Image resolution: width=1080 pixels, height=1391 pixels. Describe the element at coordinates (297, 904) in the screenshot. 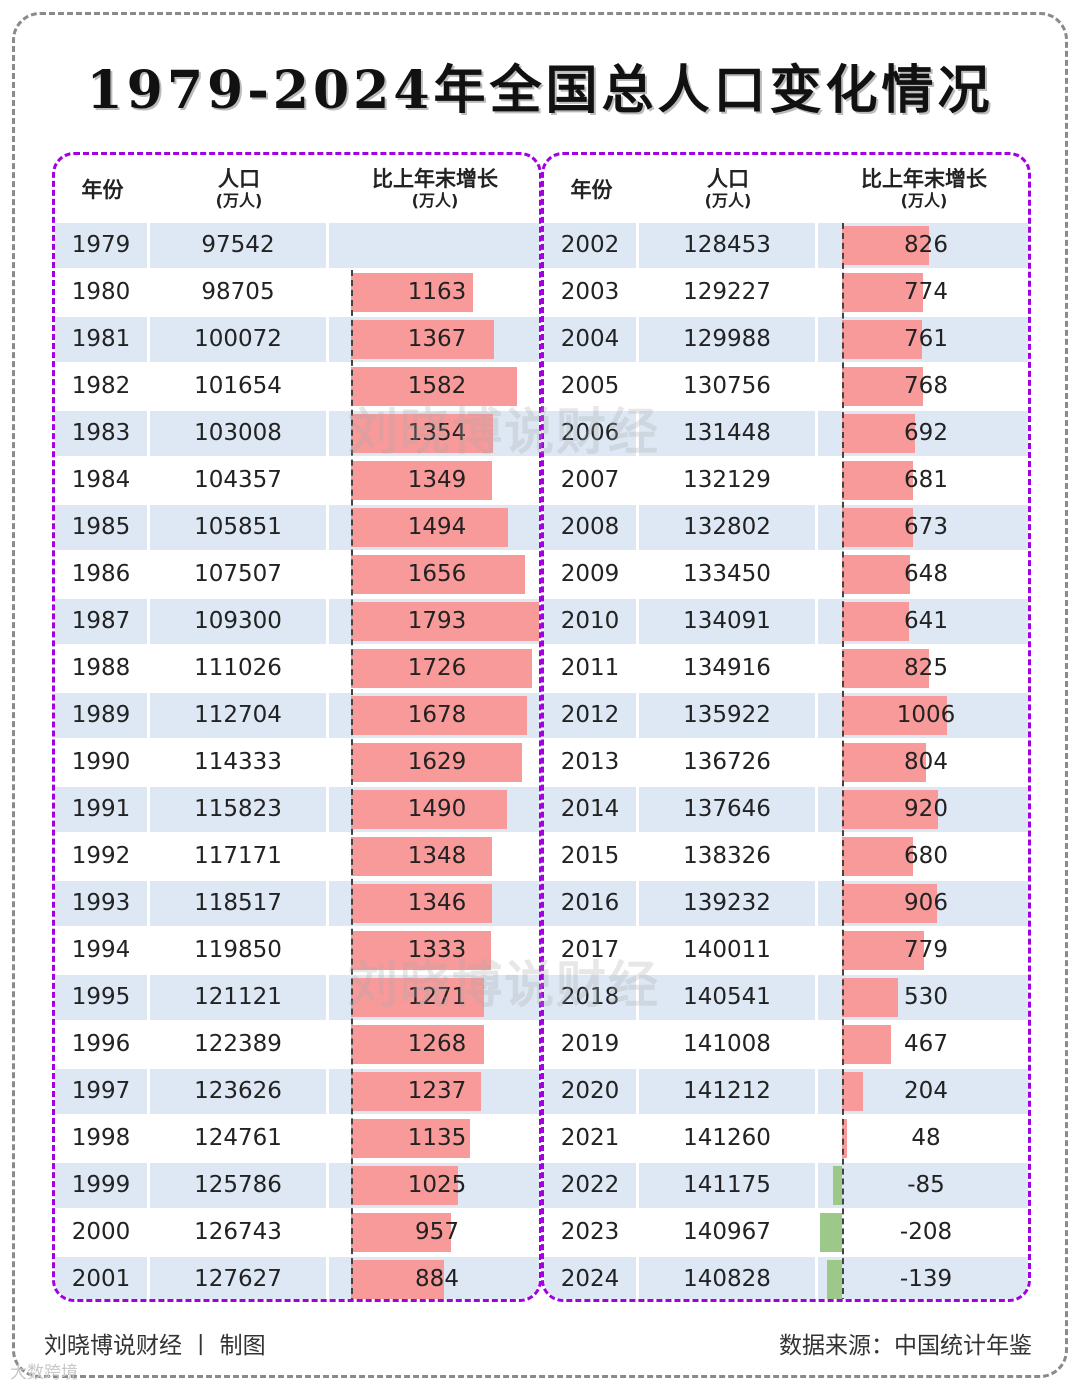

I see `table-row: 1993 118517 1346` at that location.